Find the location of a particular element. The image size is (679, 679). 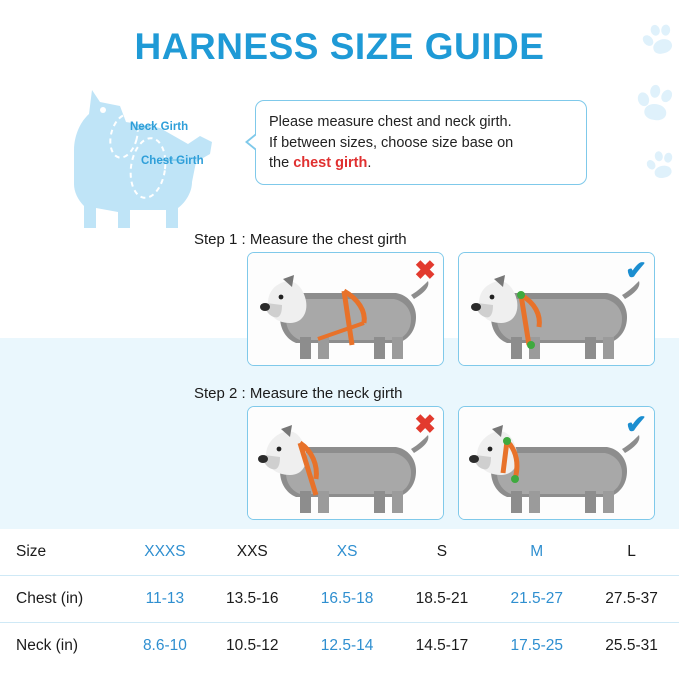

callout-line-3-suffix: . is located at coordinates (369, 163).